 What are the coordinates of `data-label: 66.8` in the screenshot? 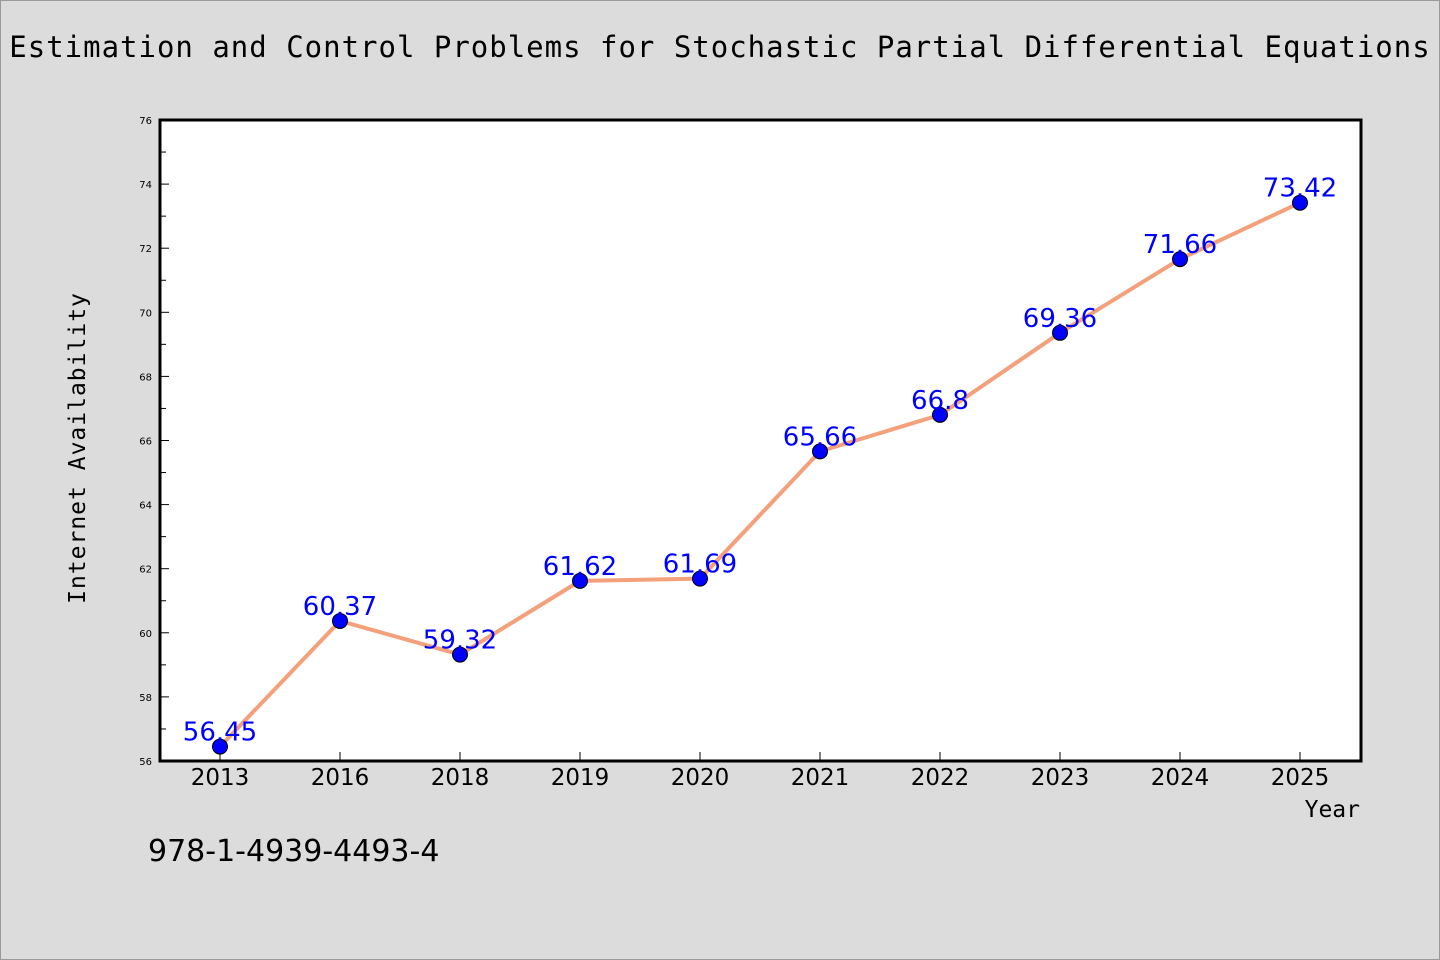 It's located at (940, 401).